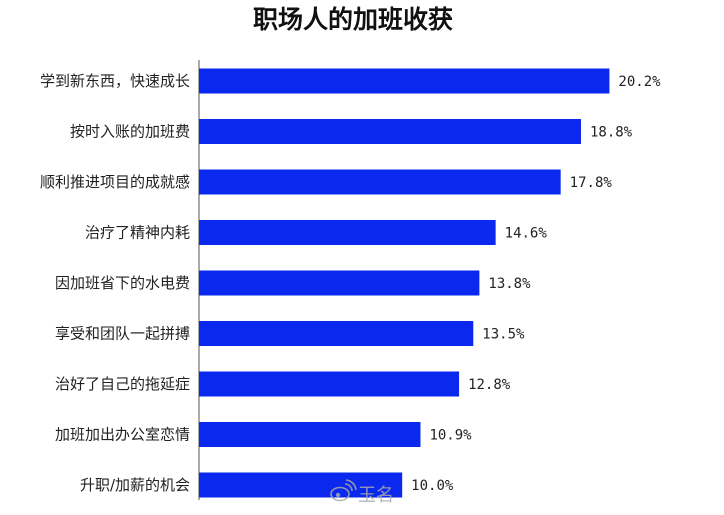 This screenshot has height=515, width=724. What do you see at coordinates (115, 81) in the screenshot?
I see `category-label-1: 学到新东西，快速成长` at bounding box center [115, 81].